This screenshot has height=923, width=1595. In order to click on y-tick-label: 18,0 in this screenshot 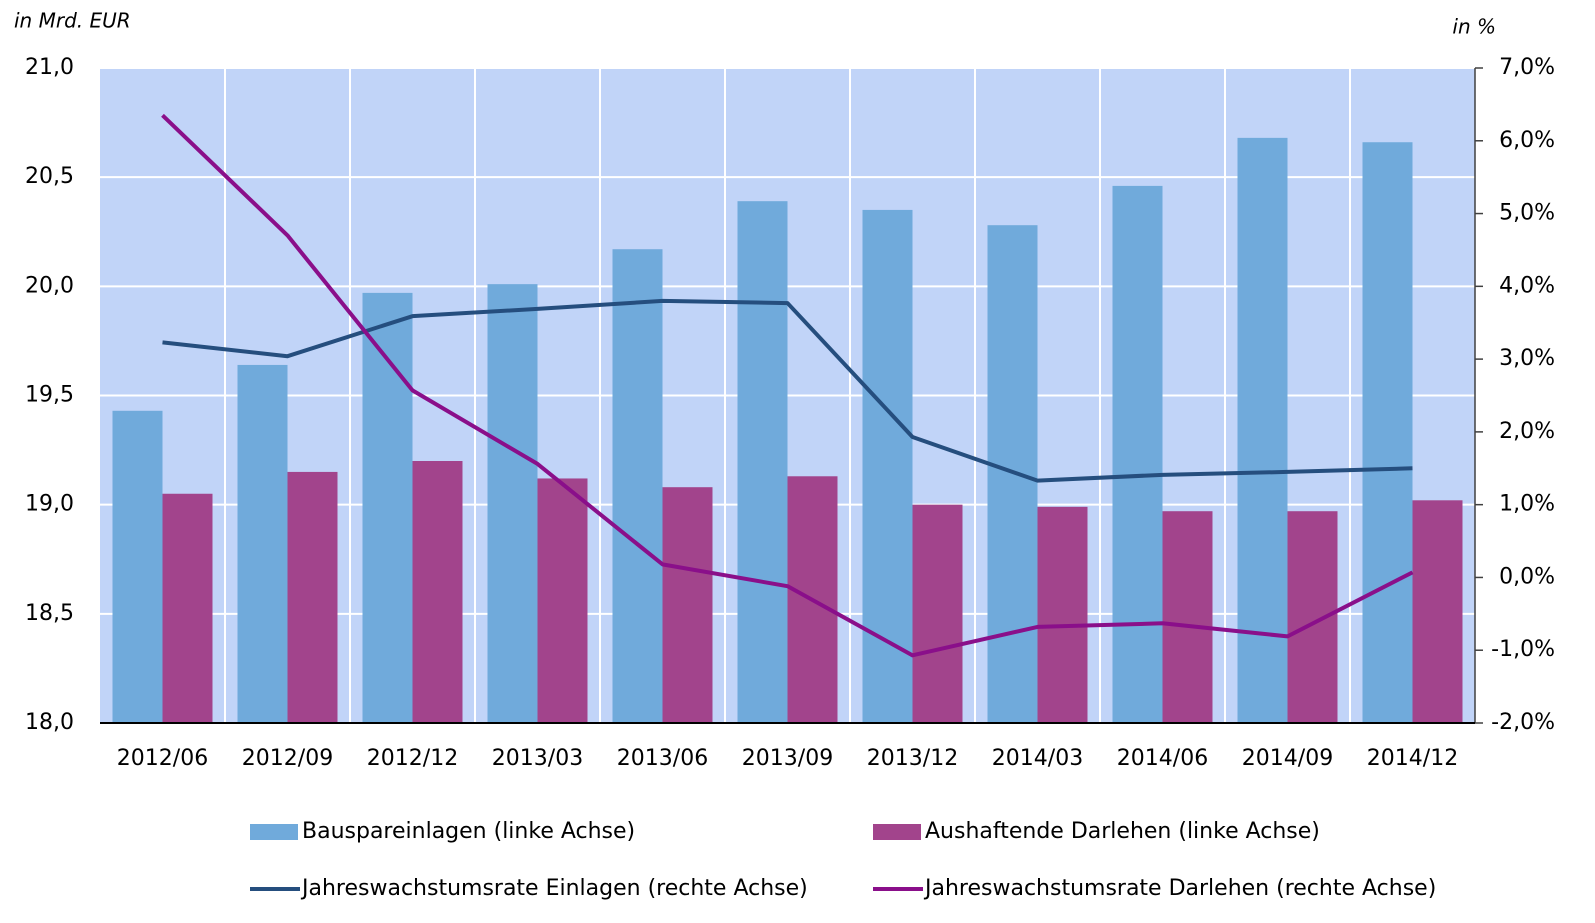, I will do `click(49, 722)`.